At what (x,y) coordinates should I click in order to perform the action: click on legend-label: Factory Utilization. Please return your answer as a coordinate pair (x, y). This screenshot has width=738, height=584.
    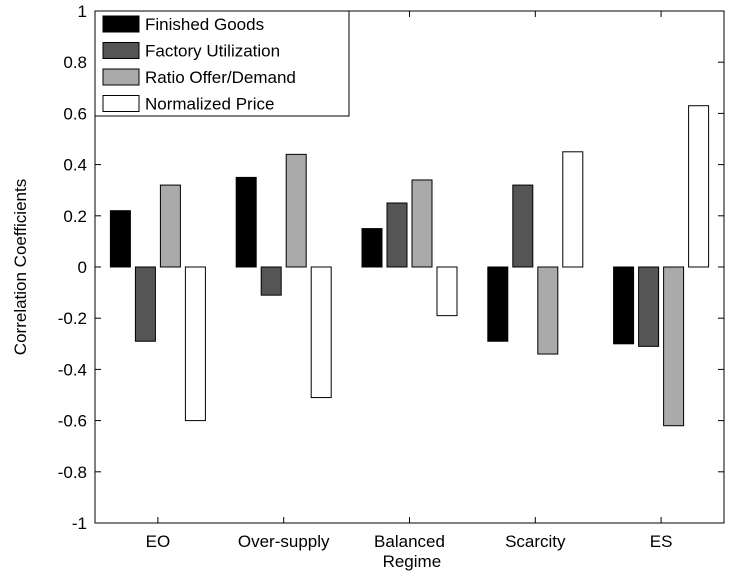
    Looking at the image, I should click on (212, 51).